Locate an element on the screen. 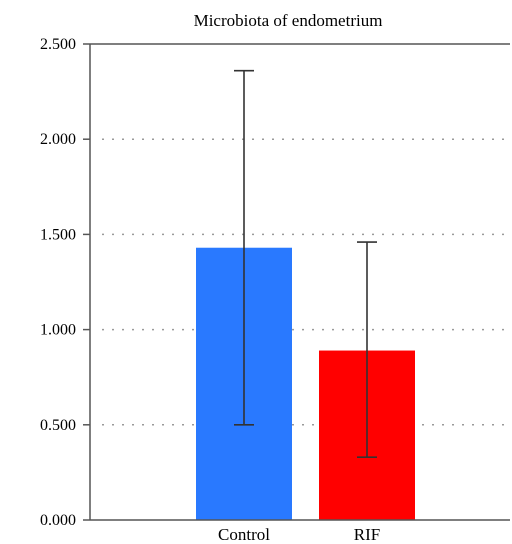 The image size is (512, 544). chart-title: Microbiota of endometrium is located at coordinates (288, 20).